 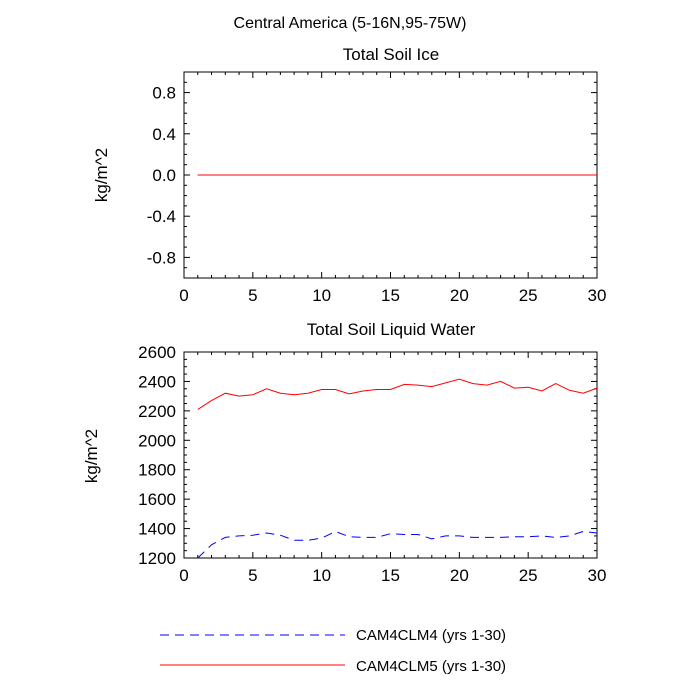 I want to click on soil-ice-x-tick-label: 5, so click(x=252, y=295).